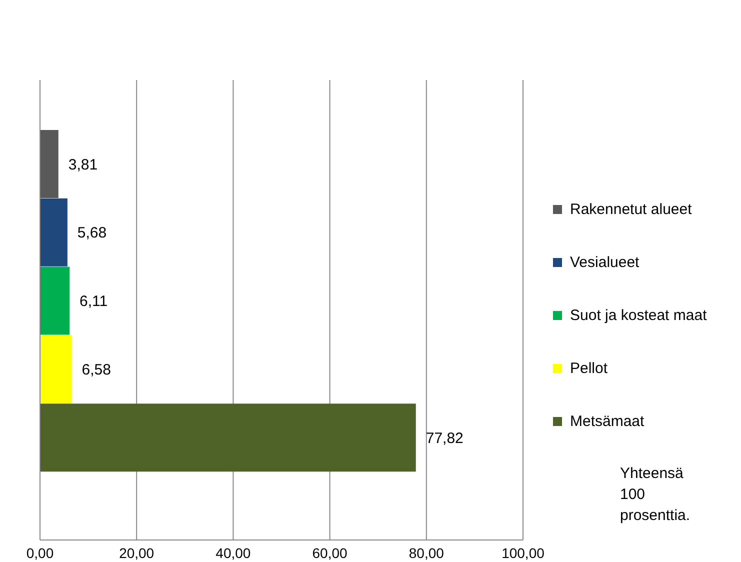 This screenshot has height=562, width=741. What do you see at coordinates (523, 552) in the screenshot?
I see `x-tick-label: 100,00` at bounding box center [523, 552].